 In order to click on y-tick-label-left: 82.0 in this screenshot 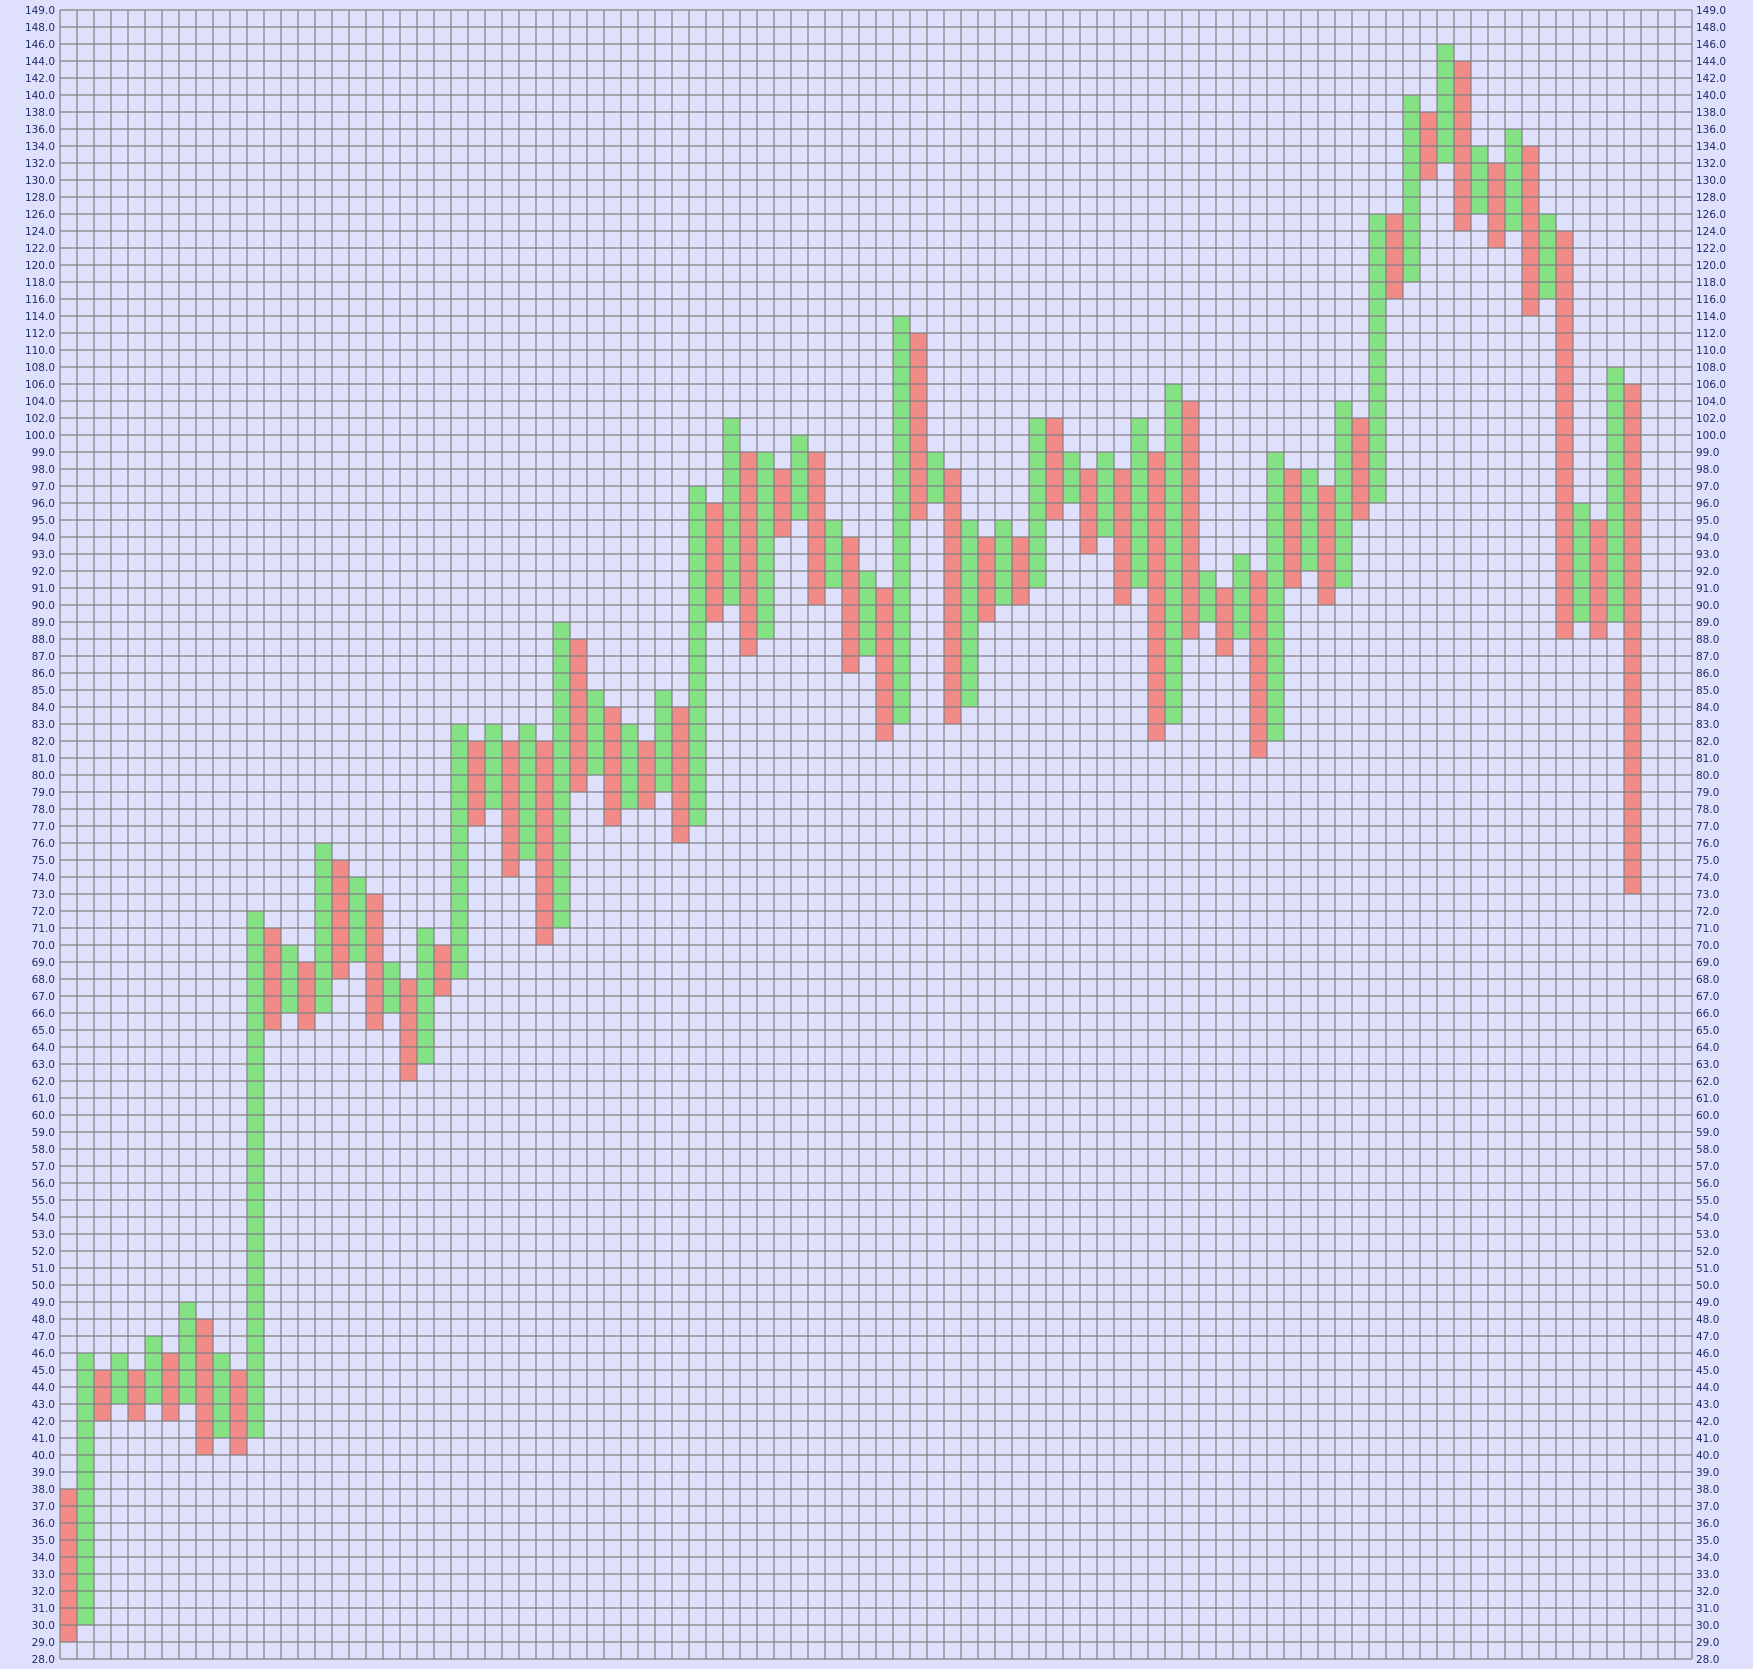, I will do `click(43, 742)`.